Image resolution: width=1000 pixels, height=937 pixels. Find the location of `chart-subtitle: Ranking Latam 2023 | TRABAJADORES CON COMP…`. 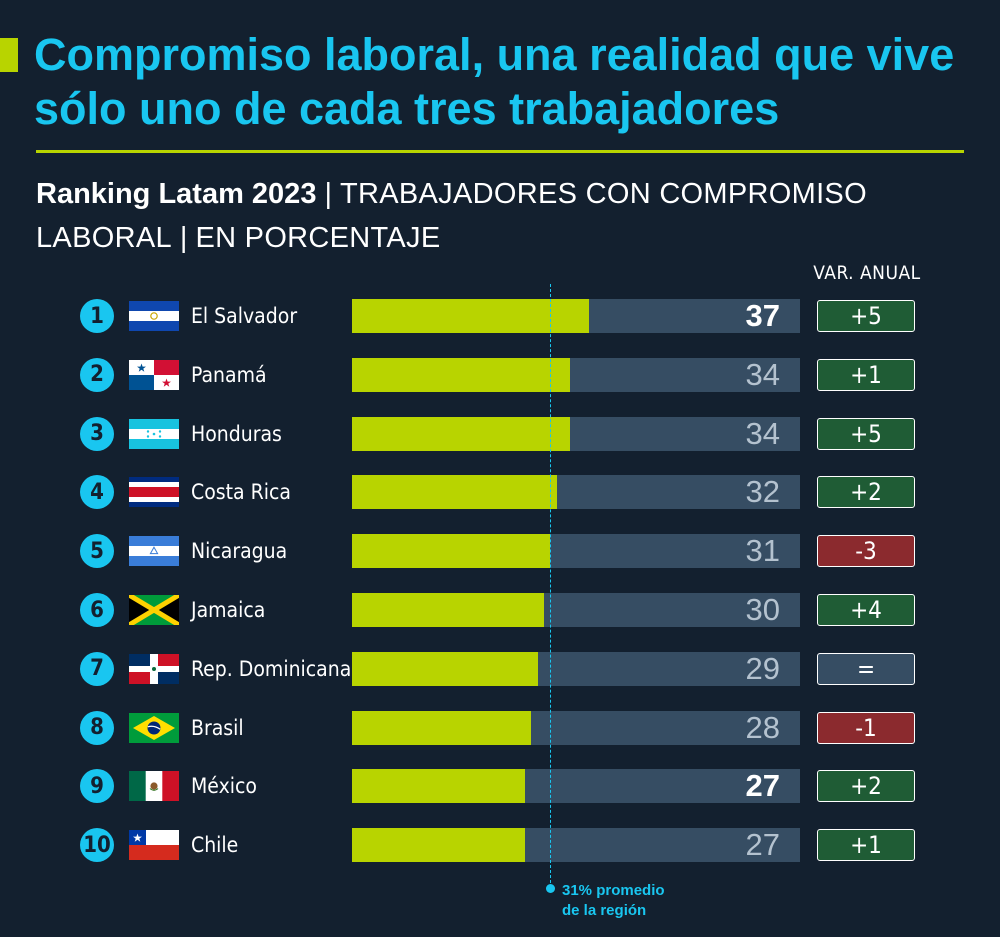

chart-subtitle: Ranking Latam 2023 | TRABAJADORES CON COMP… is located at coordinates (506, 216).